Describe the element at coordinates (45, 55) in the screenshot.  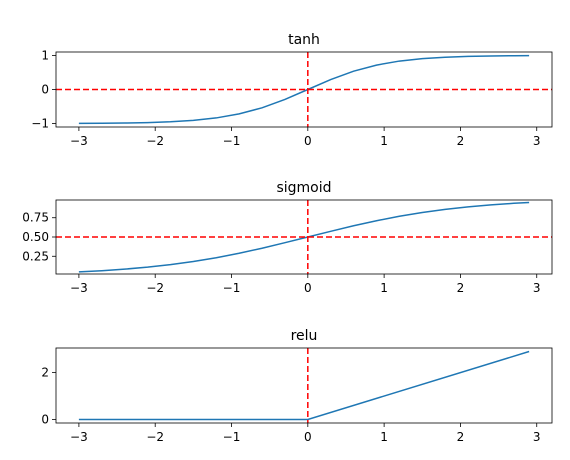
I see `y-tick-label: 1` at that location.